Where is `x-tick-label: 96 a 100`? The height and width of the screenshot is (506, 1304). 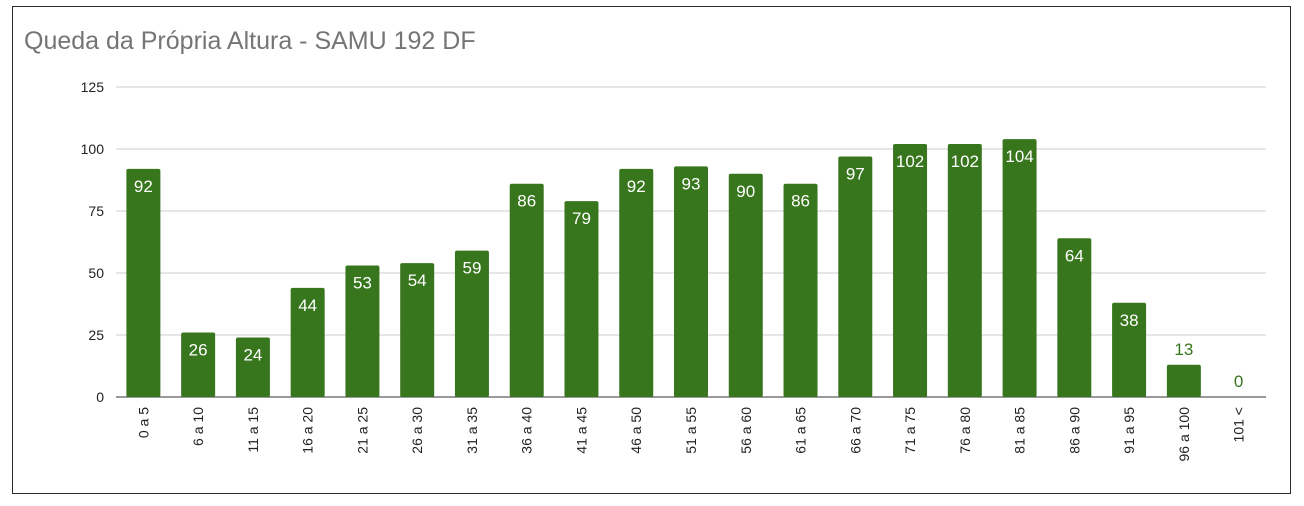 x-tick-label: 96 a 100 is located at coordinates (1184, 434).